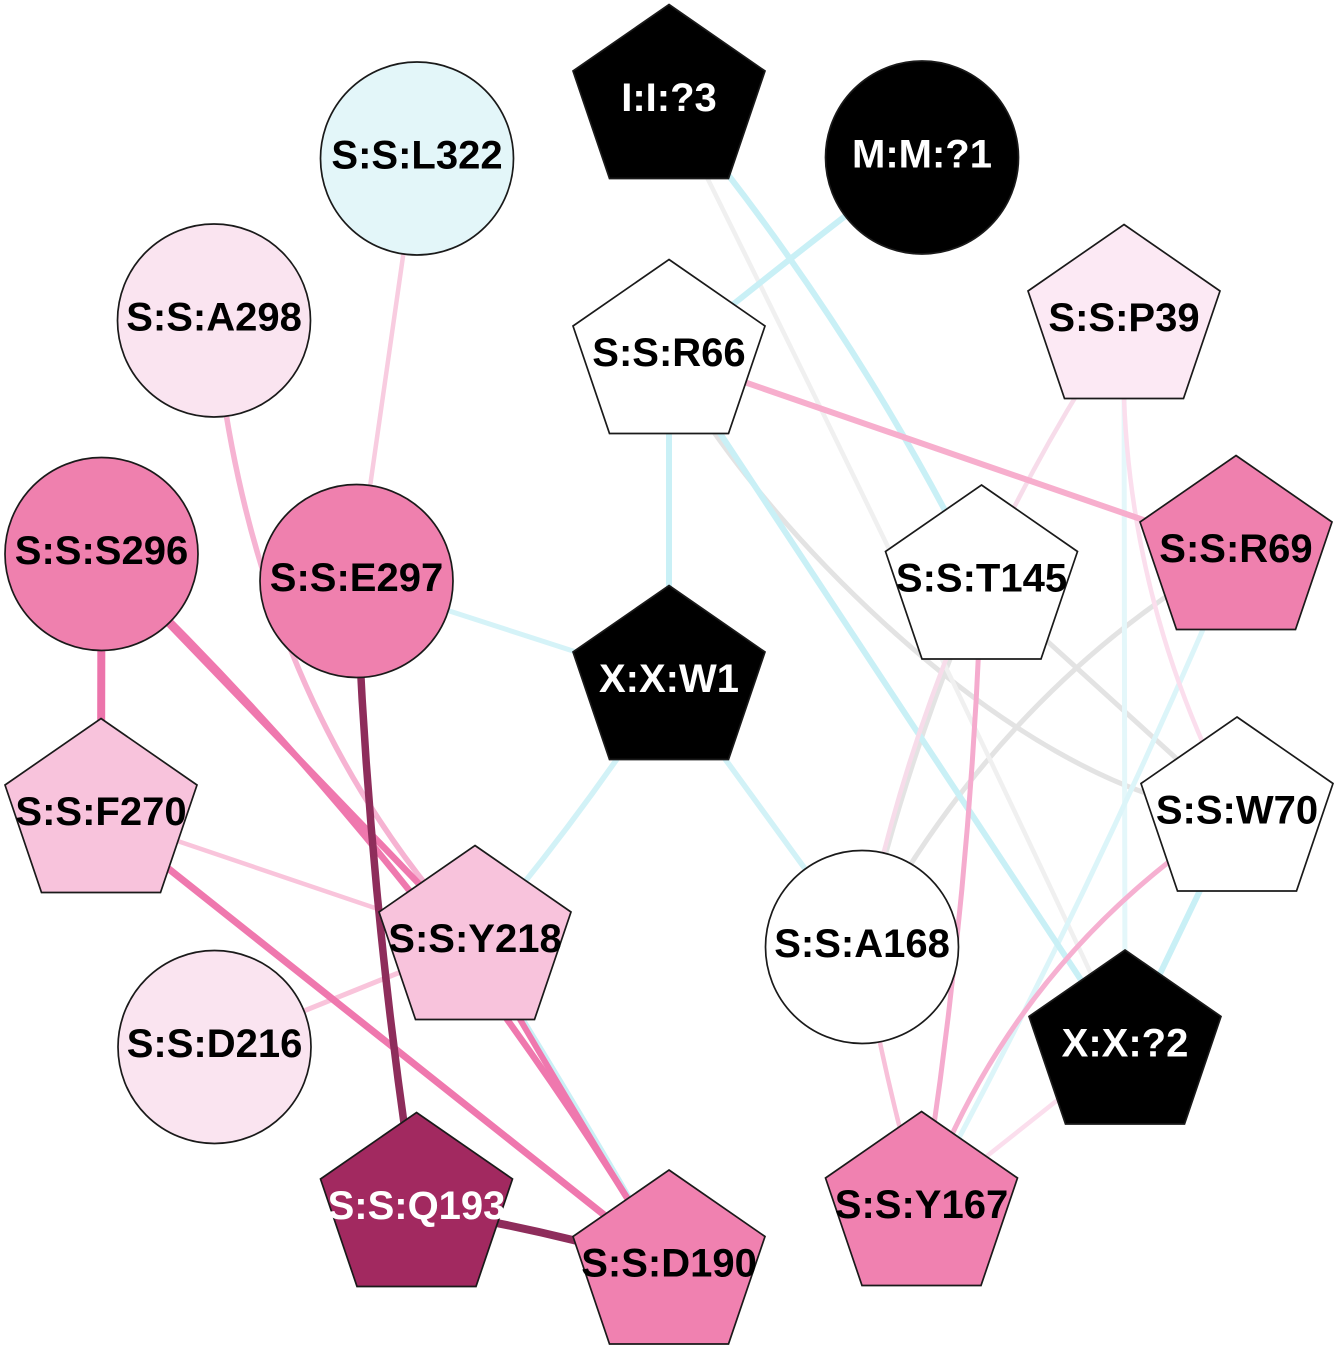 Image resolution: width=1338 pixels, height=1368 pixels. What do you see at coordinates (1125, 1044) in the screenshot?
I see `svg-text: X:X:?2` at bounding box center [1125, 1044].